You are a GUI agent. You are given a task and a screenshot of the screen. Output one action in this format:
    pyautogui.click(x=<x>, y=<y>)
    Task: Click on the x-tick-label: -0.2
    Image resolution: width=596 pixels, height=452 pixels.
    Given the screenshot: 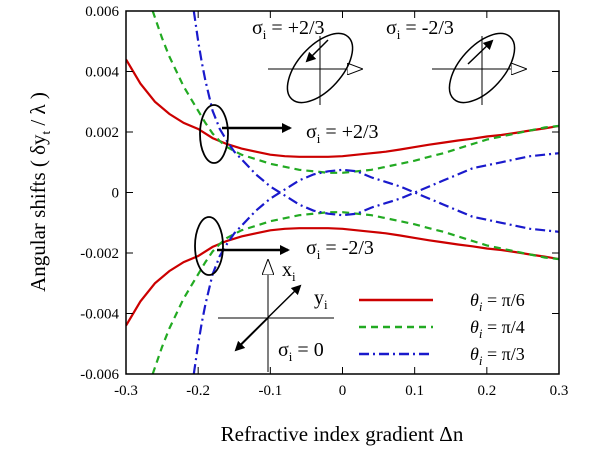 What is the action you would take?
    pyautogui.click(x=198, y=391)
    